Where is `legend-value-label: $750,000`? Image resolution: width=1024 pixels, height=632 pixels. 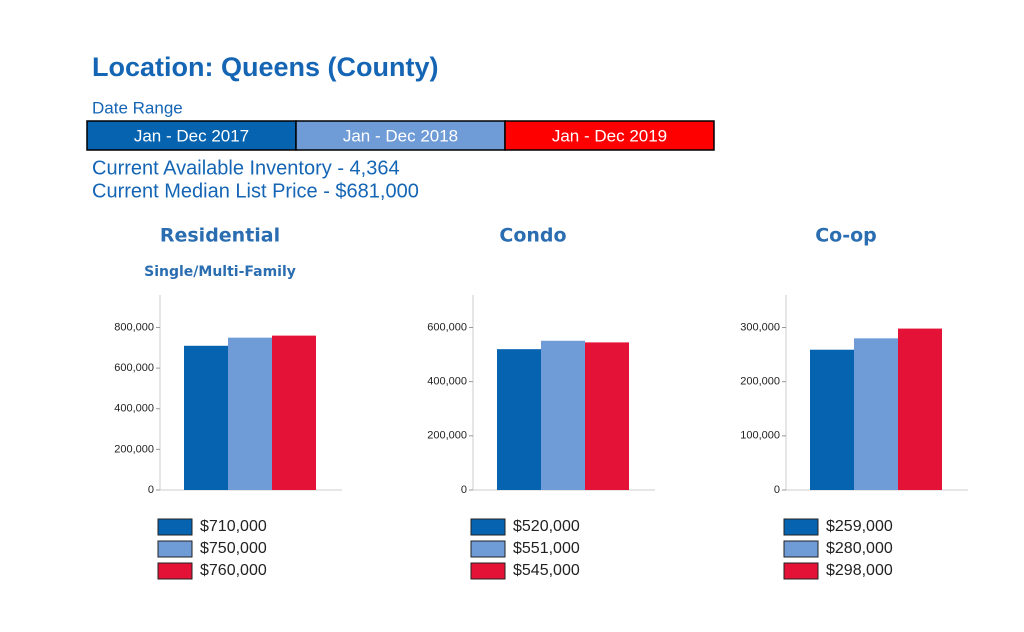
legend-value-label: $750,000 is located at coordinates (233, 548).